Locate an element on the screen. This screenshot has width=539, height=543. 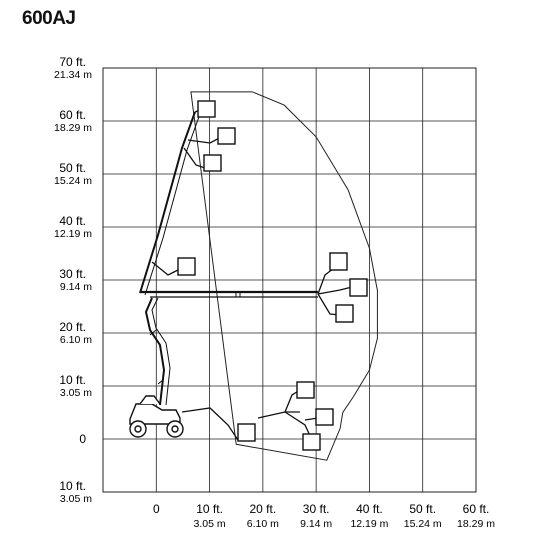
y-tick-label-ft: 0 is located at coordinates (82, 439).